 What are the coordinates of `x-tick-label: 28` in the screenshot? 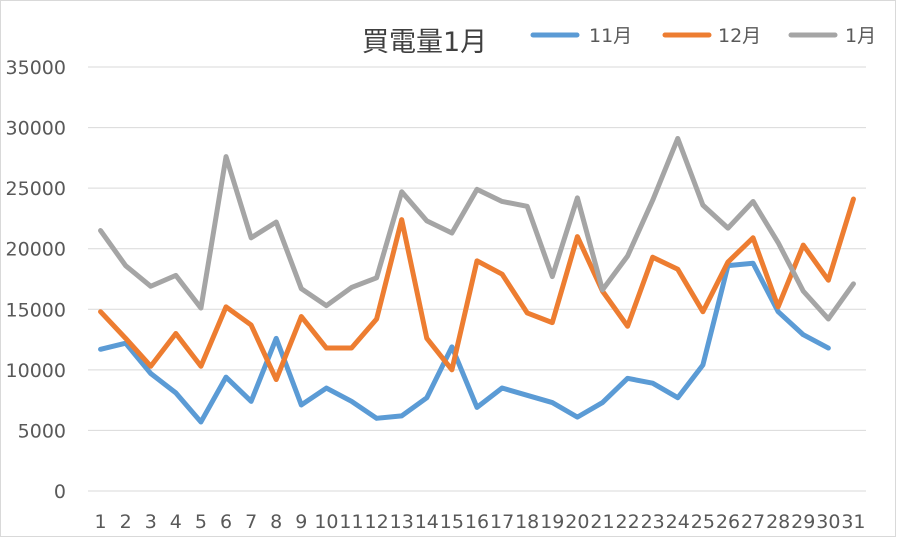 It's located at (778, 522).